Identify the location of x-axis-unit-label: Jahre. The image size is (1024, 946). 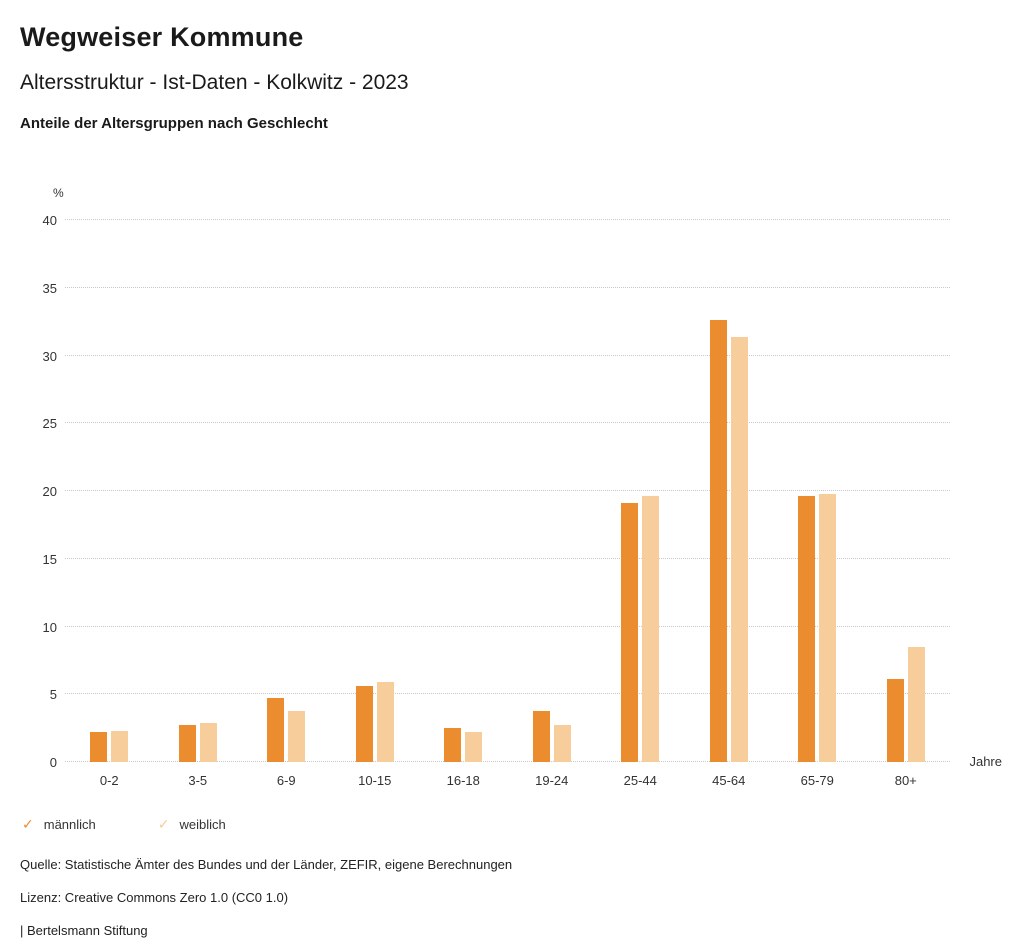
(985, 761).